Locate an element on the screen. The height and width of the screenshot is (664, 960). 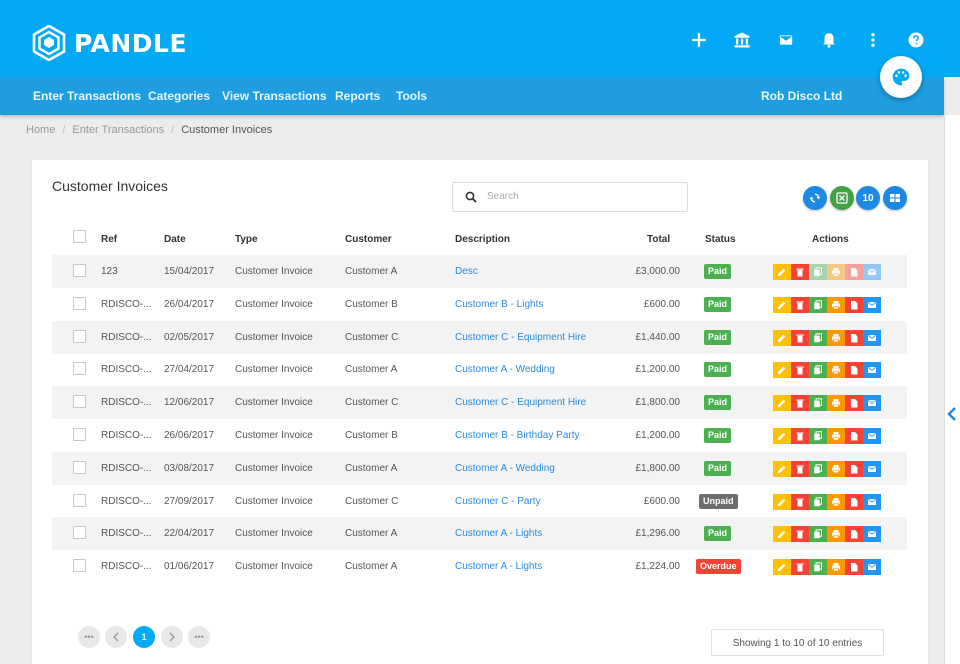
nav-view-transactions: View Transactions is located at coordinates (274, 96).